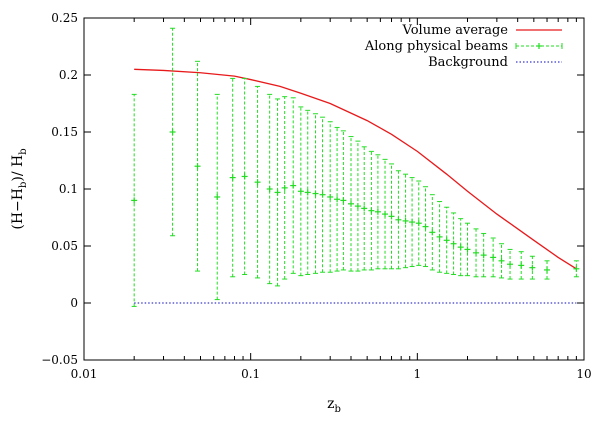 This screenshot has height=425, width=607. What do you see at coordinates (59, 360) in the screenshot?
I see `y-tick-label: −0.05` at bounding box center [59, 360].